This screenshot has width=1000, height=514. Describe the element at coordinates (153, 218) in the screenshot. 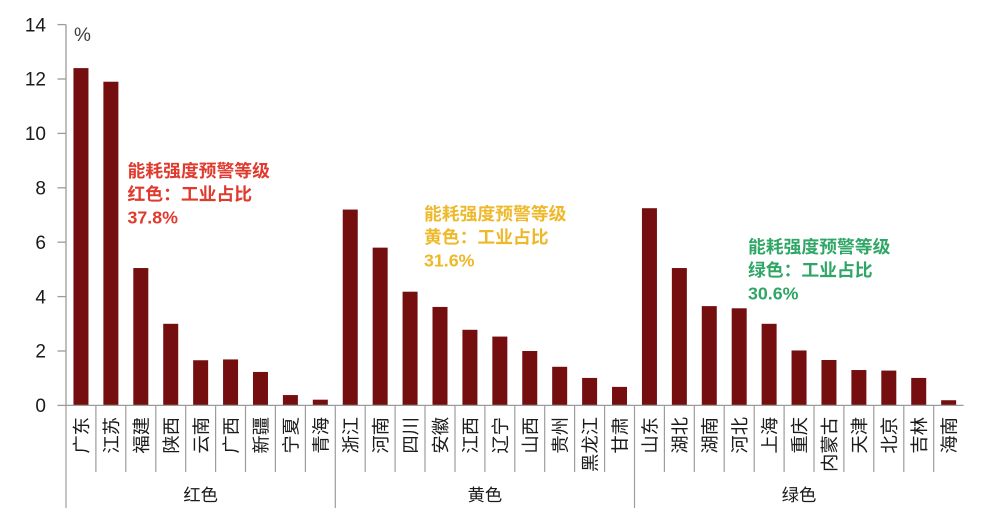

I see `svg-text: 37.8%` at that location.